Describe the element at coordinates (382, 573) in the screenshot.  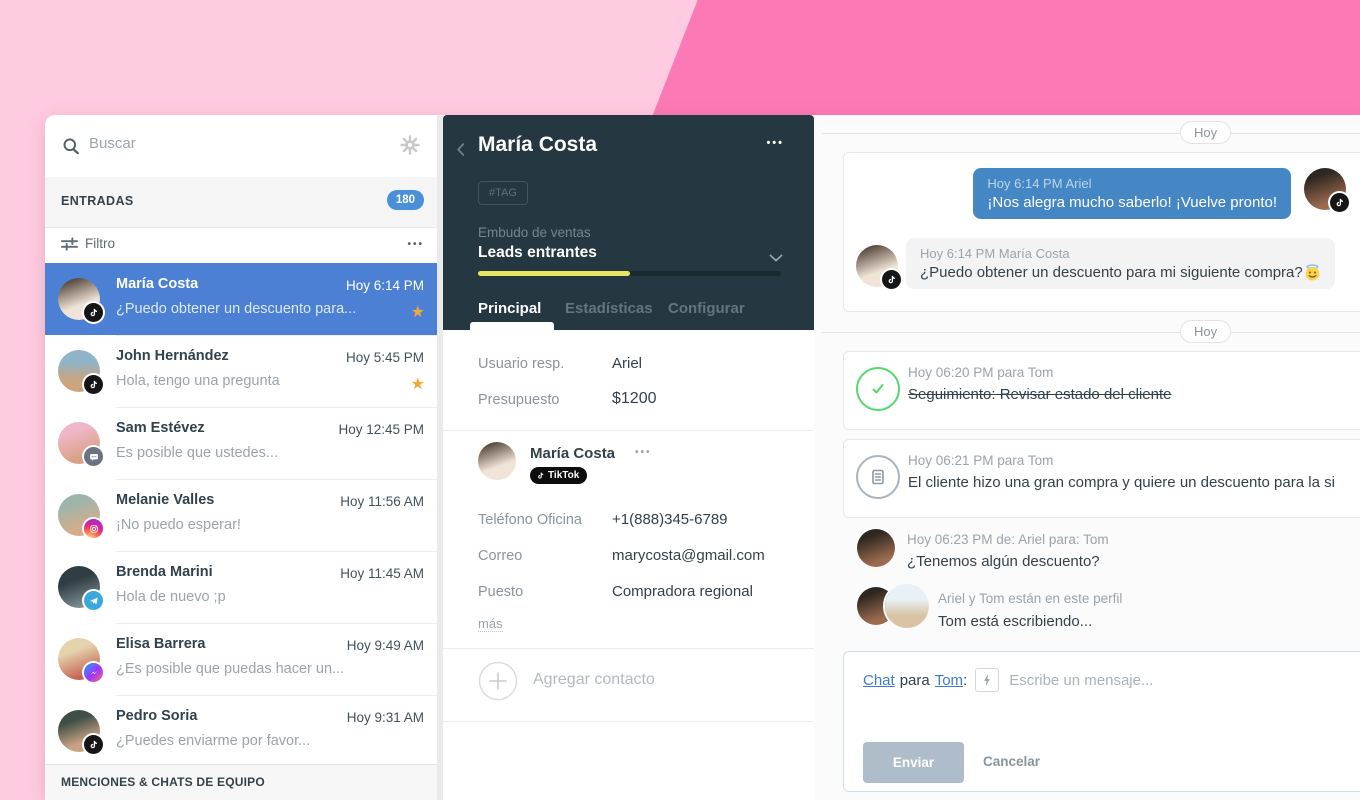
I see `chat-time: Hoy 11:45 AM` at that location.